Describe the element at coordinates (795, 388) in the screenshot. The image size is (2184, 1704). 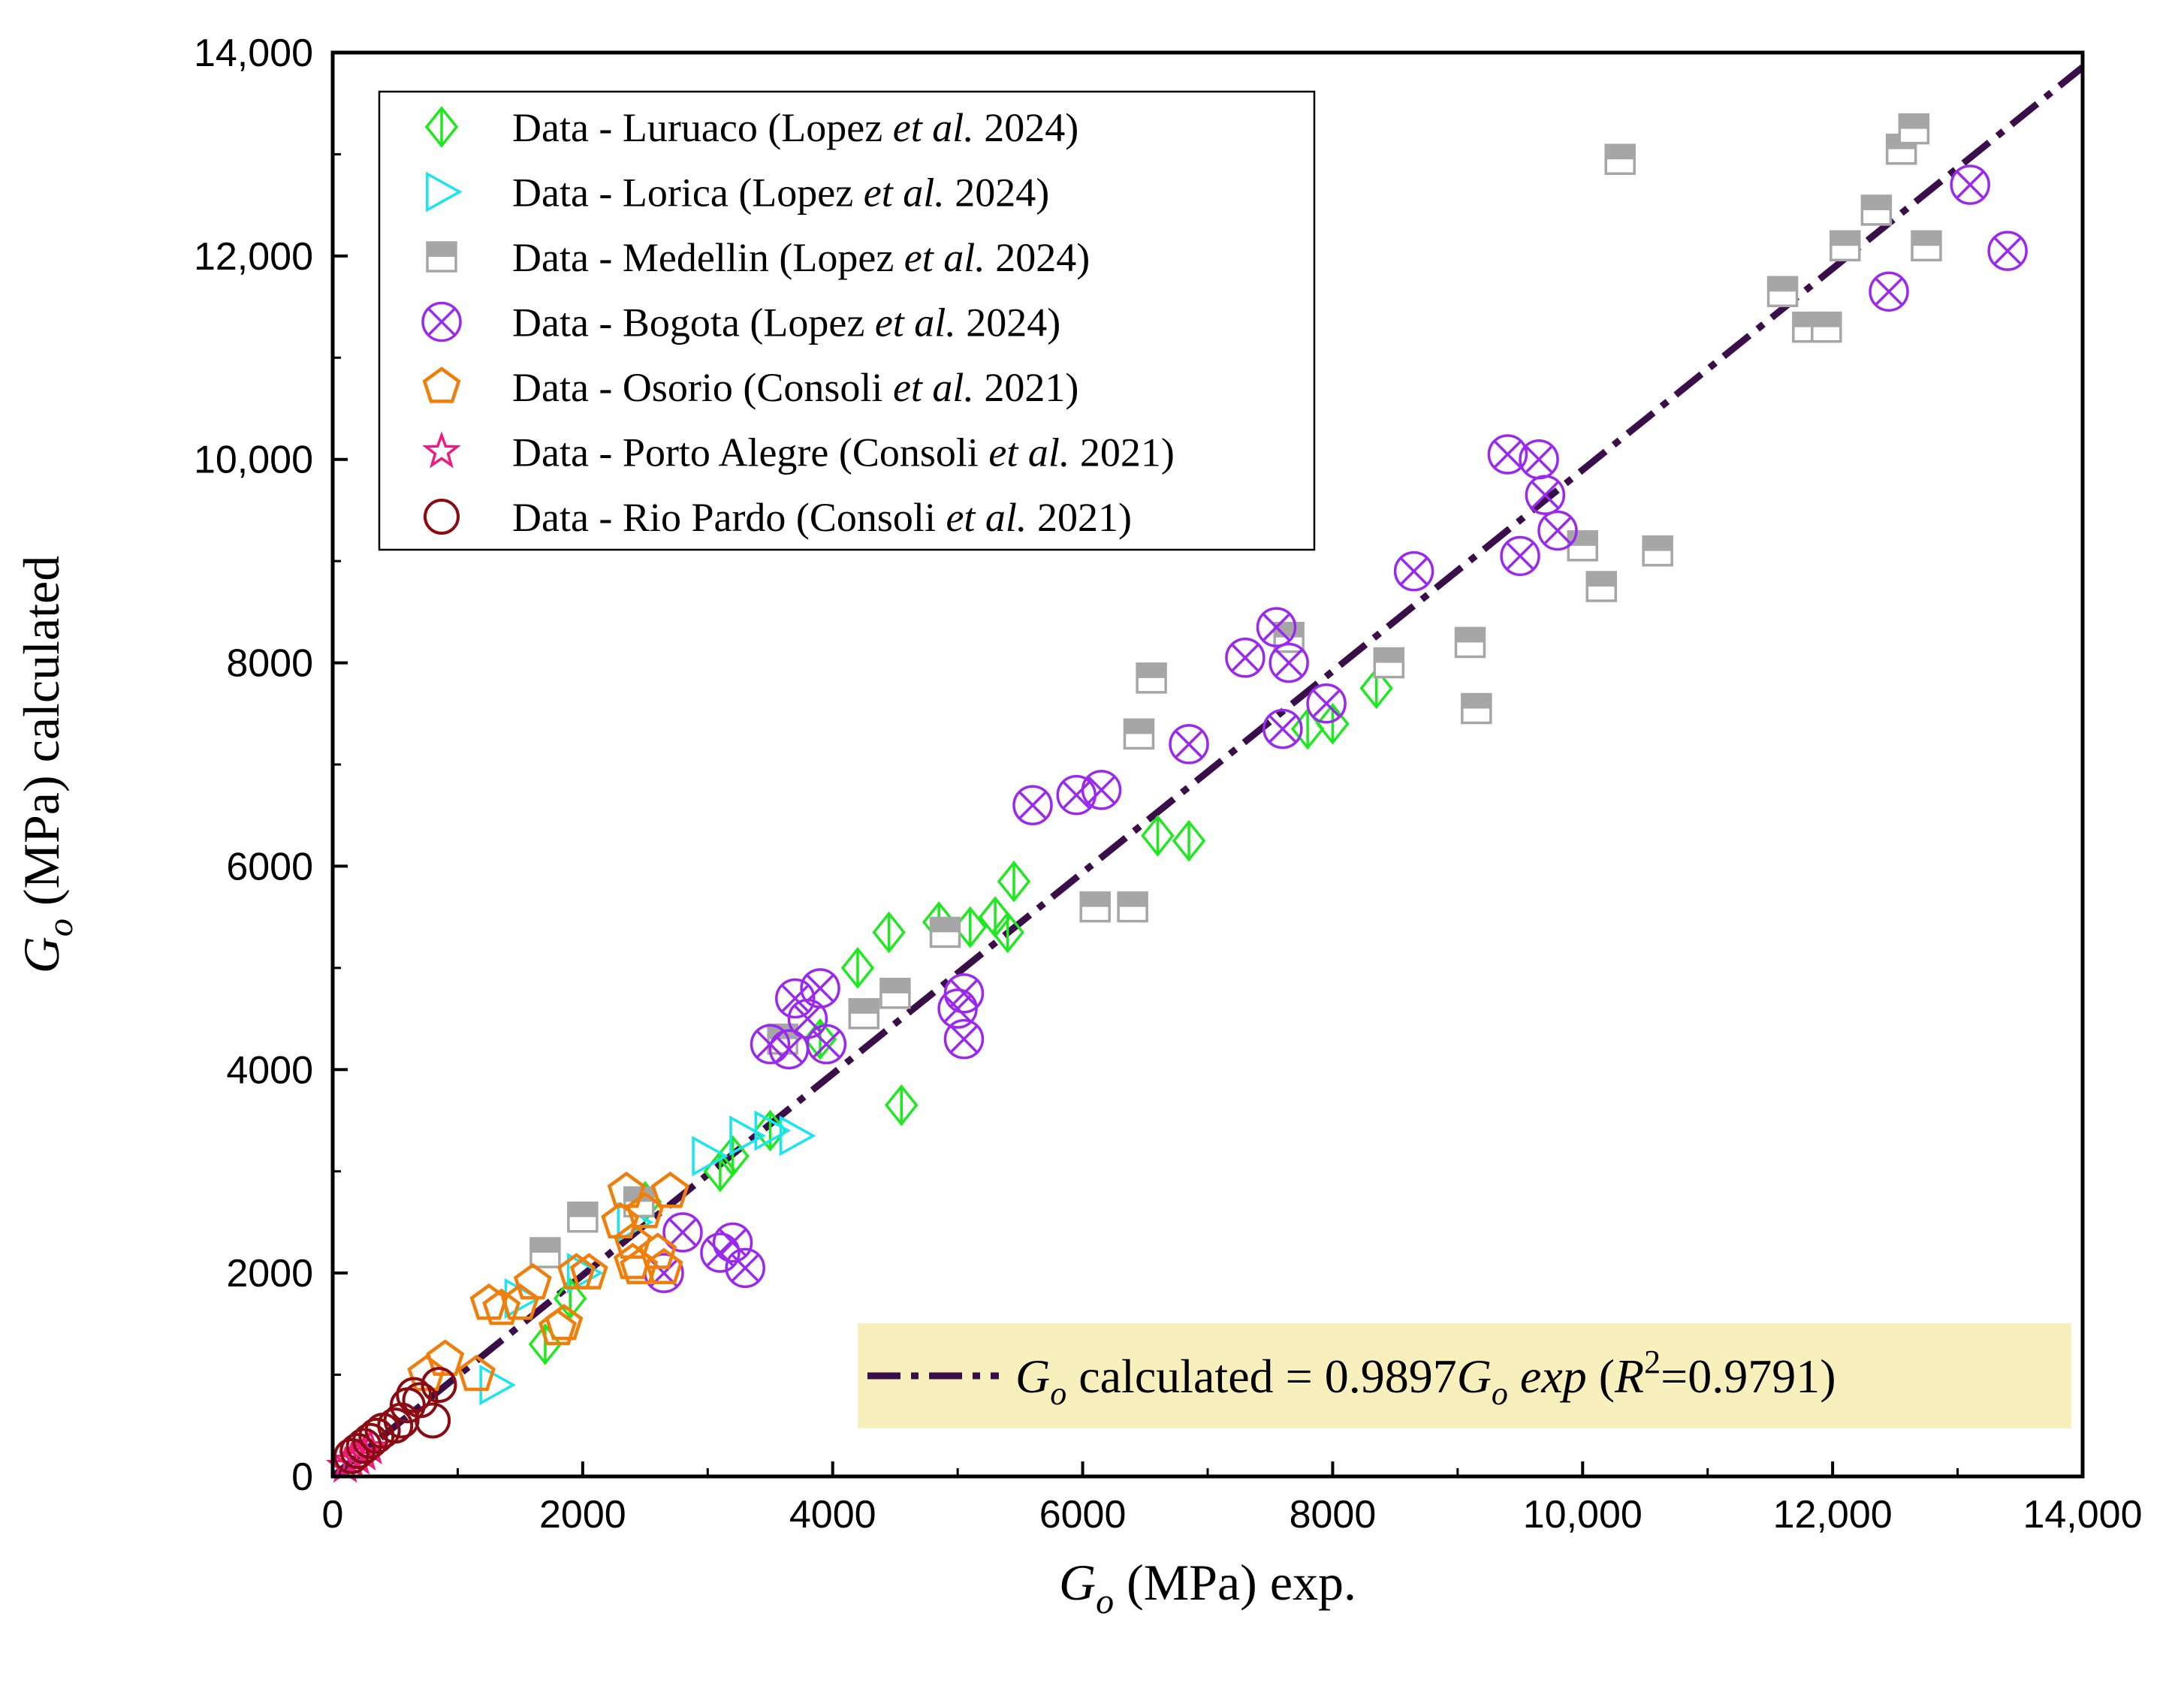
I see `legend-label: Data - Osorio (Consoli et al. 2021)` at that location.